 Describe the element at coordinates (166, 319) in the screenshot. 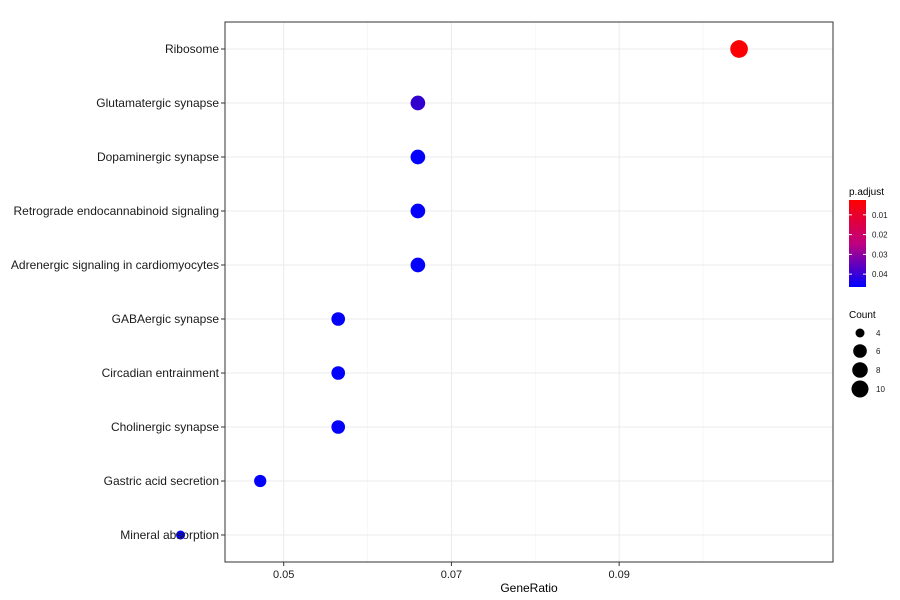

I see `y-tick-label: GABAergic synapse` at that location.